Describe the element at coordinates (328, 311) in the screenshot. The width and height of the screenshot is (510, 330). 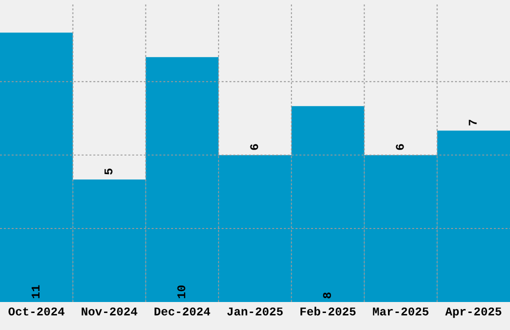
I see `x-tick-label: Feb-2025` at that location.